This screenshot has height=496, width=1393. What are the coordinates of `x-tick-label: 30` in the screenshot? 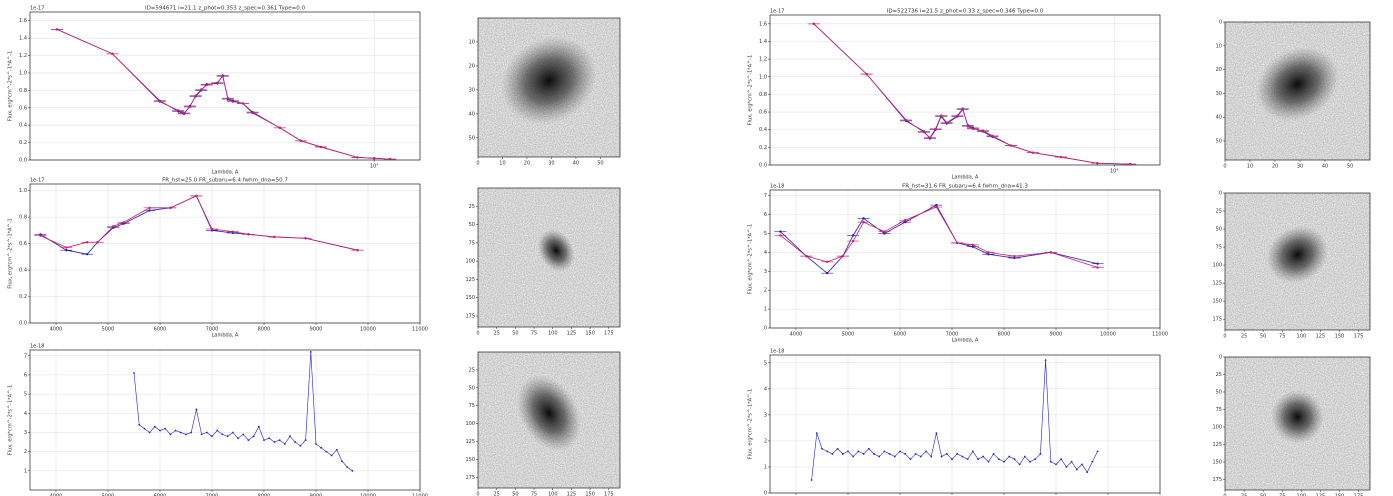 It's located at (551, 164).